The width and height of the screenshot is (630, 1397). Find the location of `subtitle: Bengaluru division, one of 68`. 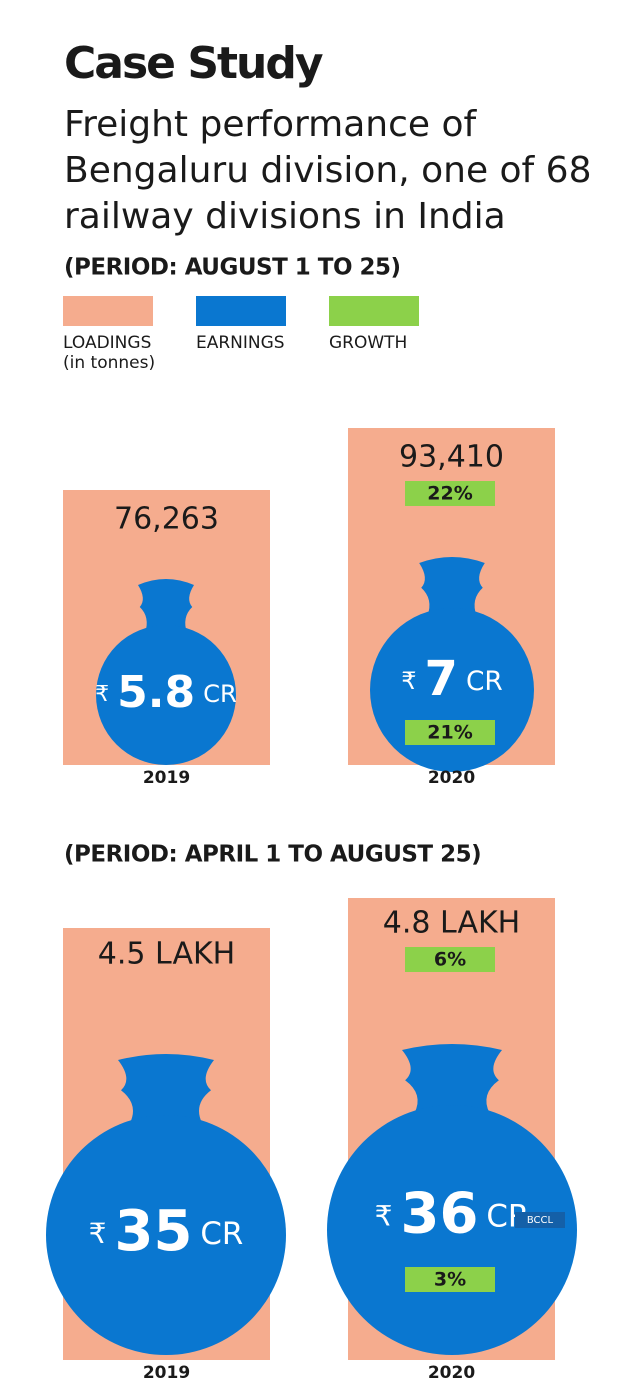

subtitle: Bengaluru division, one of 68 is located at coordinates (327, 170).